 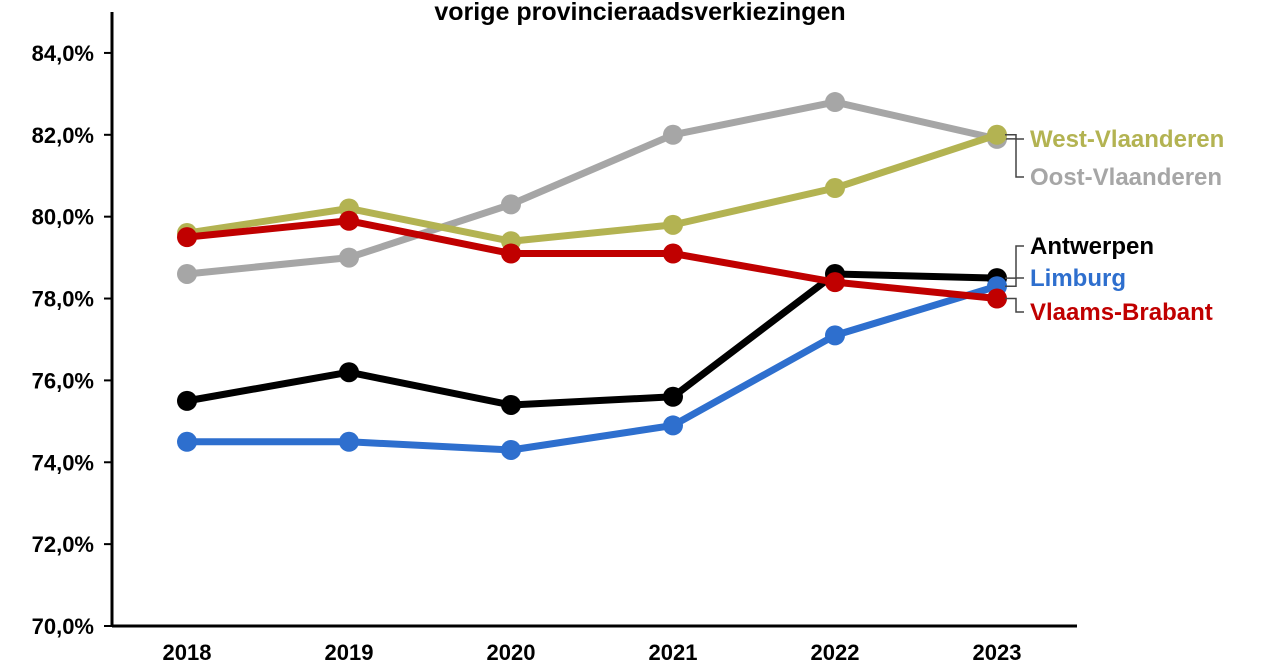 What do you see at coordinates (349, 652) in the screenshot?
I see `x-tick-label: 2019` at bounding box center [349, 652].